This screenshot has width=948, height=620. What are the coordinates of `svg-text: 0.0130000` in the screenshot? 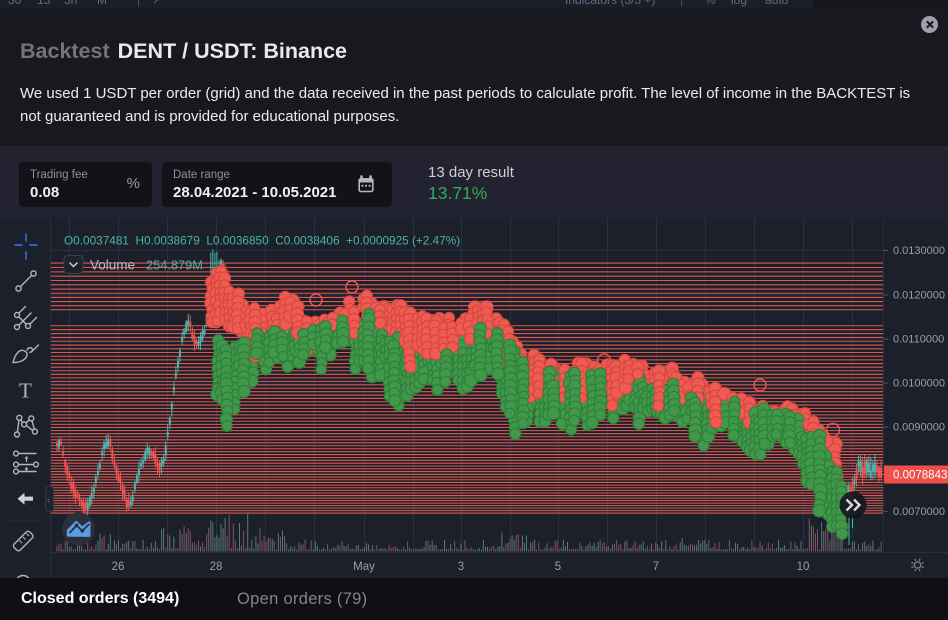 It's located at (919, 251).